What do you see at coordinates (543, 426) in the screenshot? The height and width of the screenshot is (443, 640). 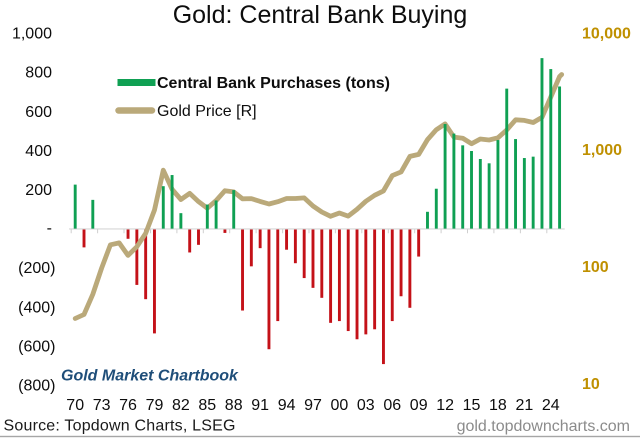 I see `svg-text: gold.topdowncharts.com` at bounding box center [543, 426].